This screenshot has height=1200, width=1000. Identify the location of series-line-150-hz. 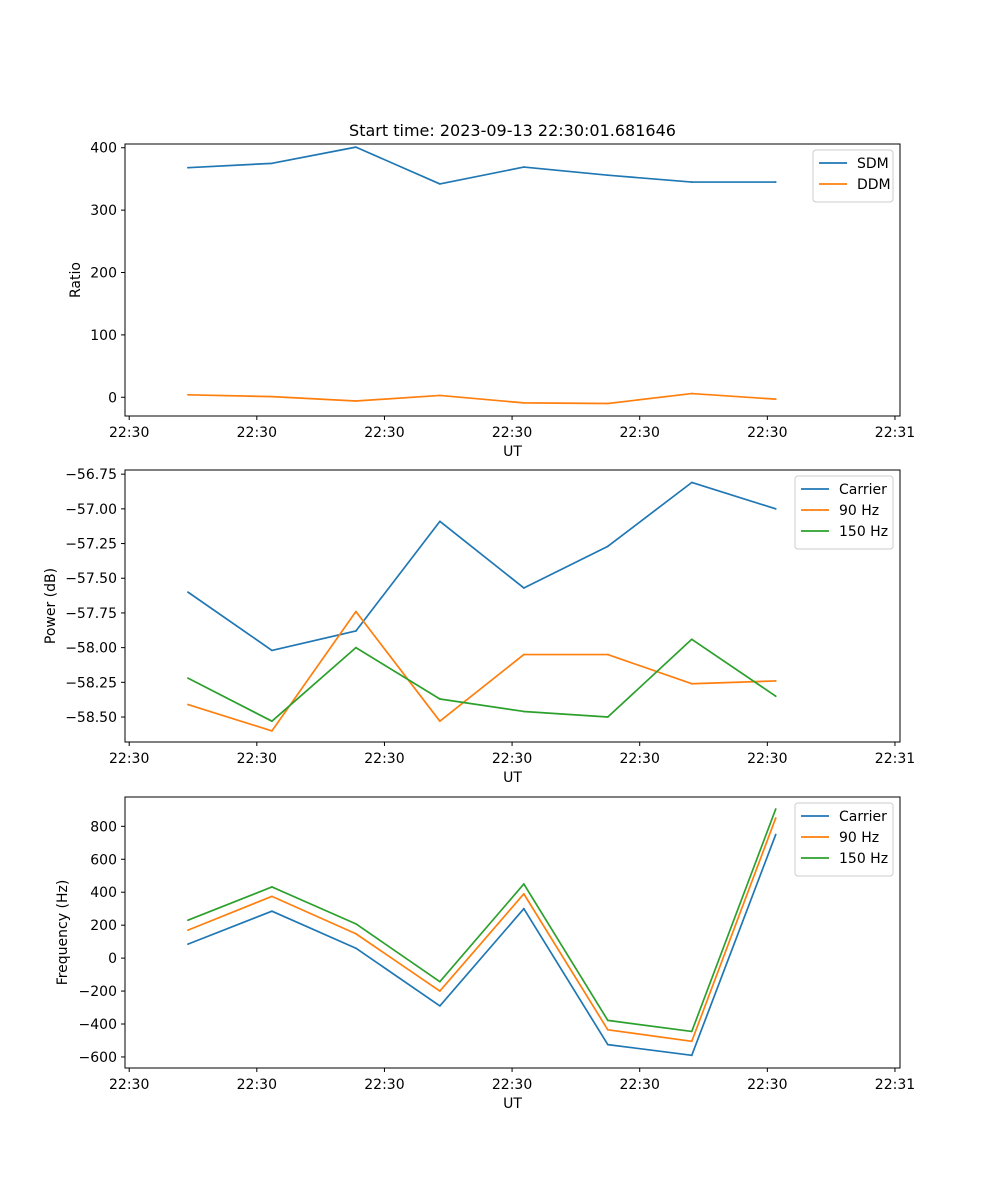
(482, 680).